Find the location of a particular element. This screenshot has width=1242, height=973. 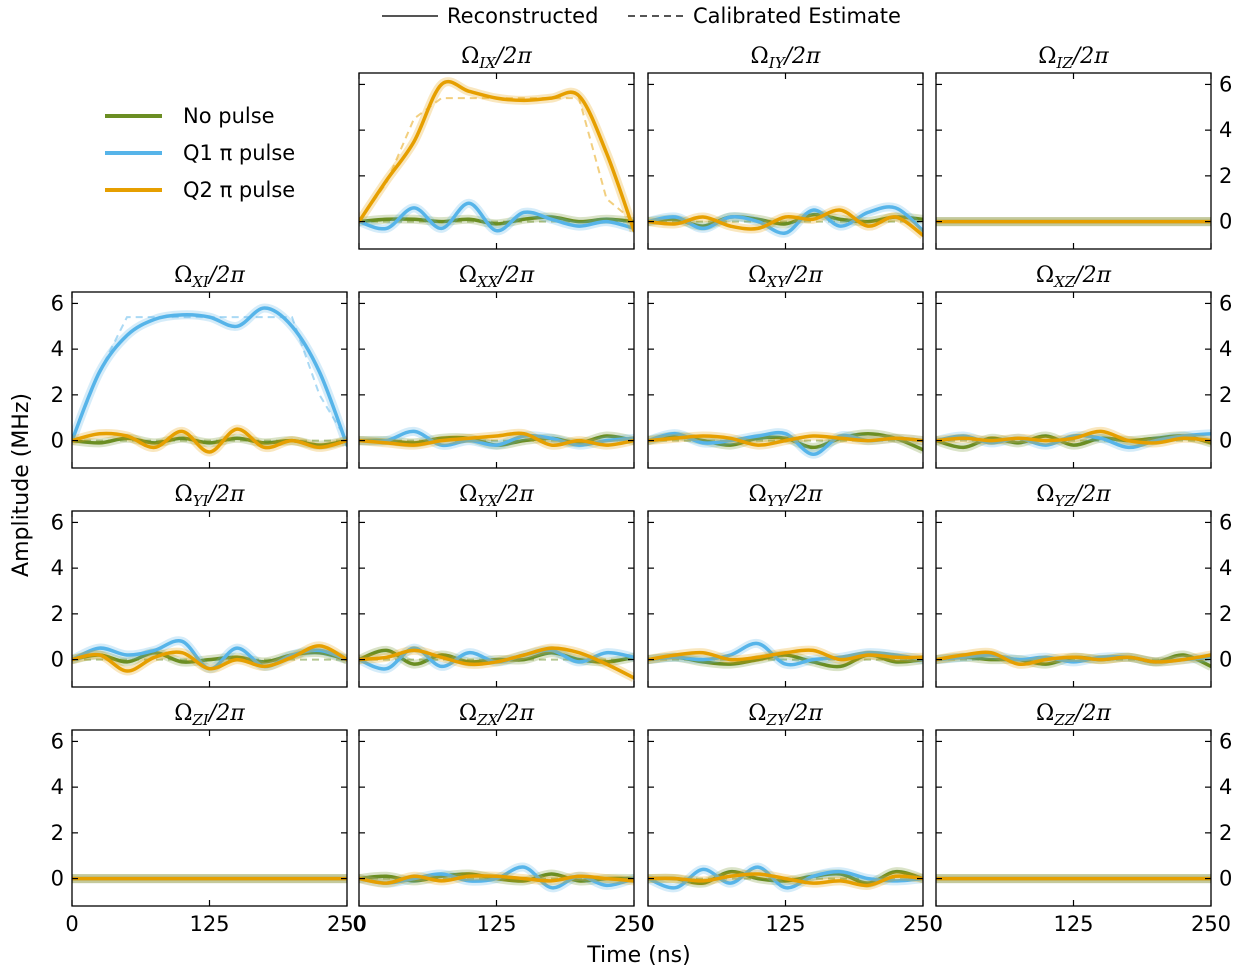

legend-no-pulse-label: No pulse is located at coordinates (229, 116).